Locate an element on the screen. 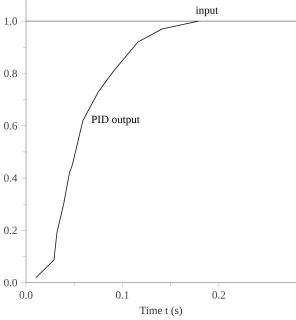  x-tick-label: 0.2 is located at coordinates (219, 295).